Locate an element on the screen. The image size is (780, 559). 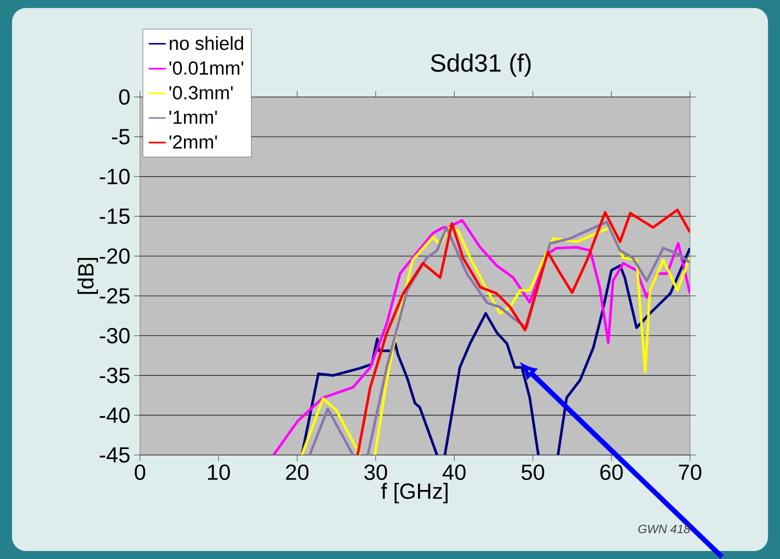
text: GWN 418 is located at coordinates (664, 528).